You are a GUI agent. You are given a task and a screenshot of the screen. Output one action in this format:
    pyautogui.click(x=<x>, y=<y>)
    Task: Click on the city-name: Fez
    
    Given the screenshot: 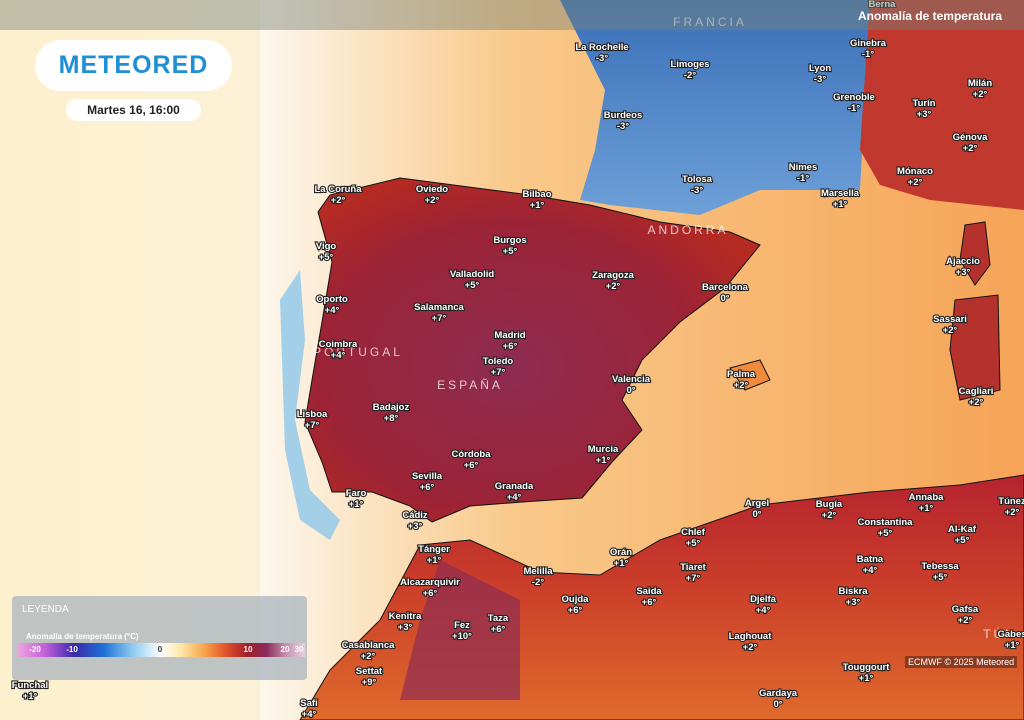 What is the action you would take?
    pyautogui.click(x=462, y=625)
    